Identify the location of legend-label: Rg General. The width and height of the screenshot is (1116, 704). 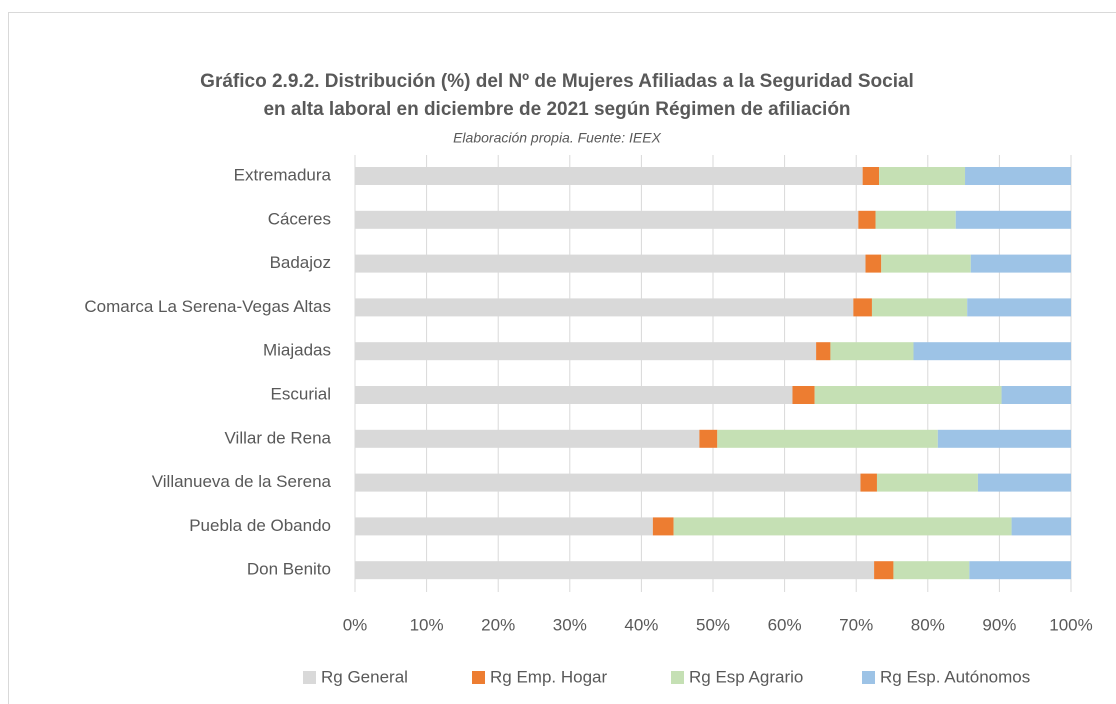
(364, 676).